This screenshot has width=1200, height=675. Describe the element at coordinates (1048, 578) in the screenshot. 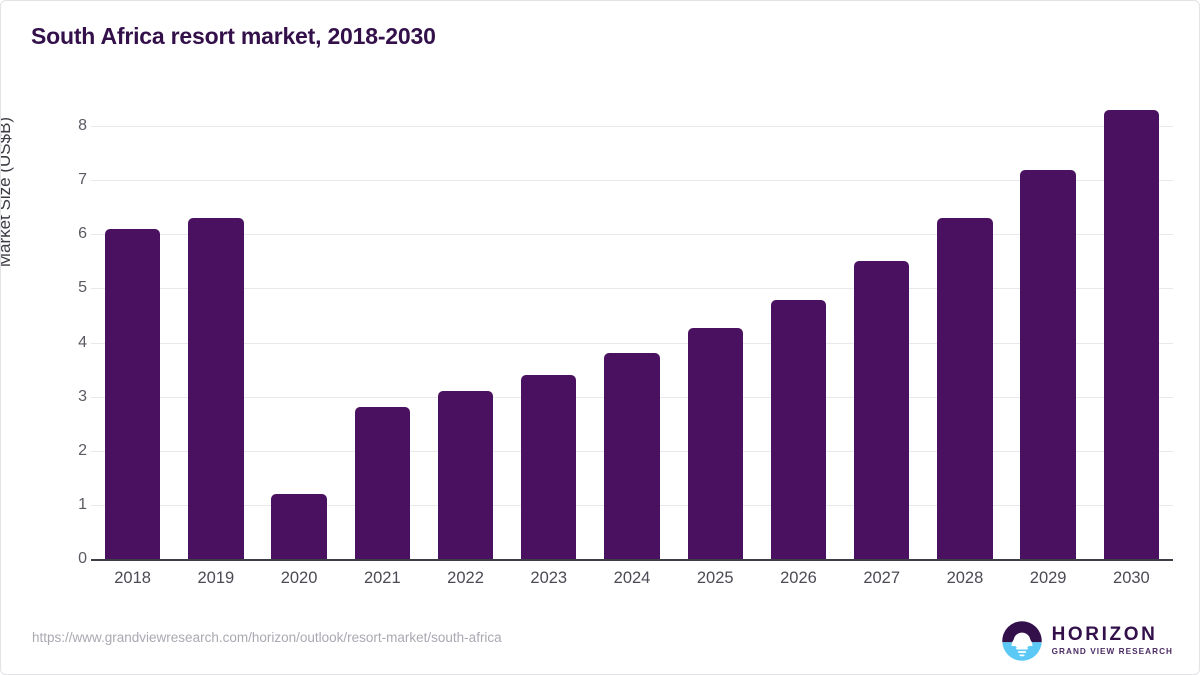

I see `x-tick-label: 2029` at that location.